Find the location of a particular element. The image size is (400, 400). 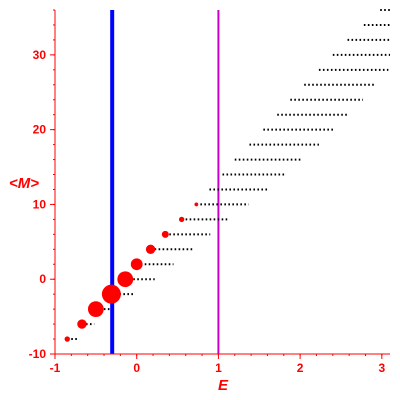

y-tick-label-1: 0 is located at coordinates (42, 279).